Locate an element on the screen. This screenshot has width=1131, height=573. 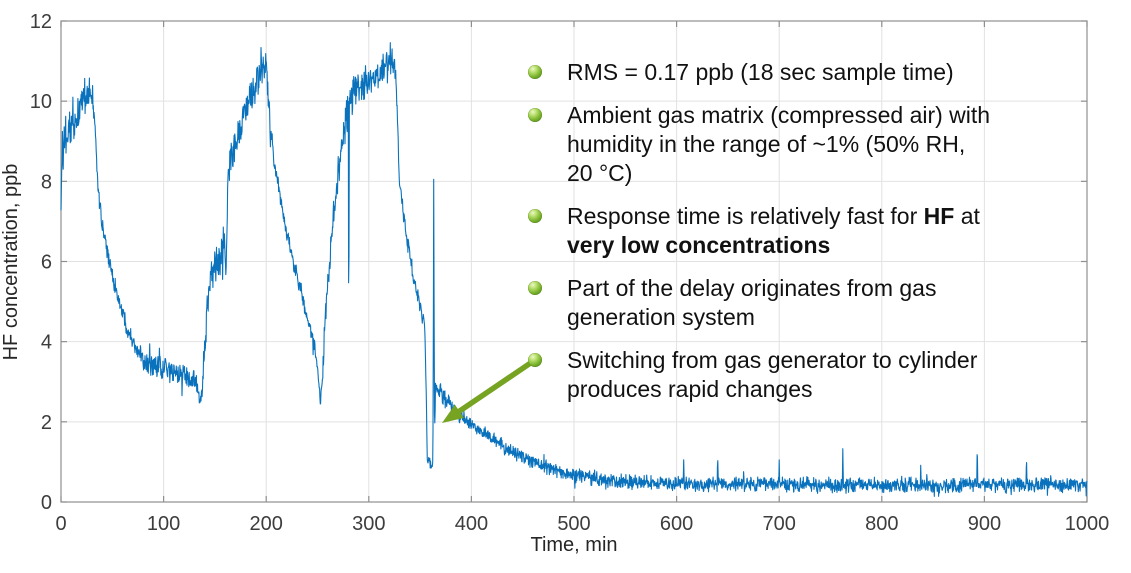
bullet-item-1: RMS = 0.17 ppb (18 sec sample time) is located at coordinates (783, 72).